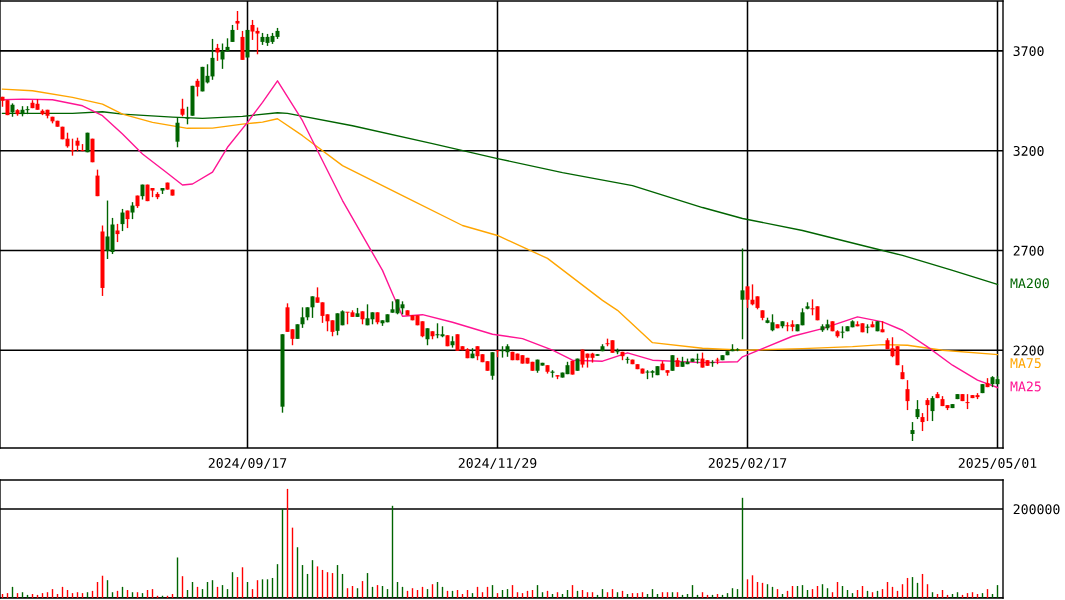 This screenshot has height=600, width=1065. Describe the element at coordinates (1029, 283) in the screenshot. I see `series-label: MA200` at that location.